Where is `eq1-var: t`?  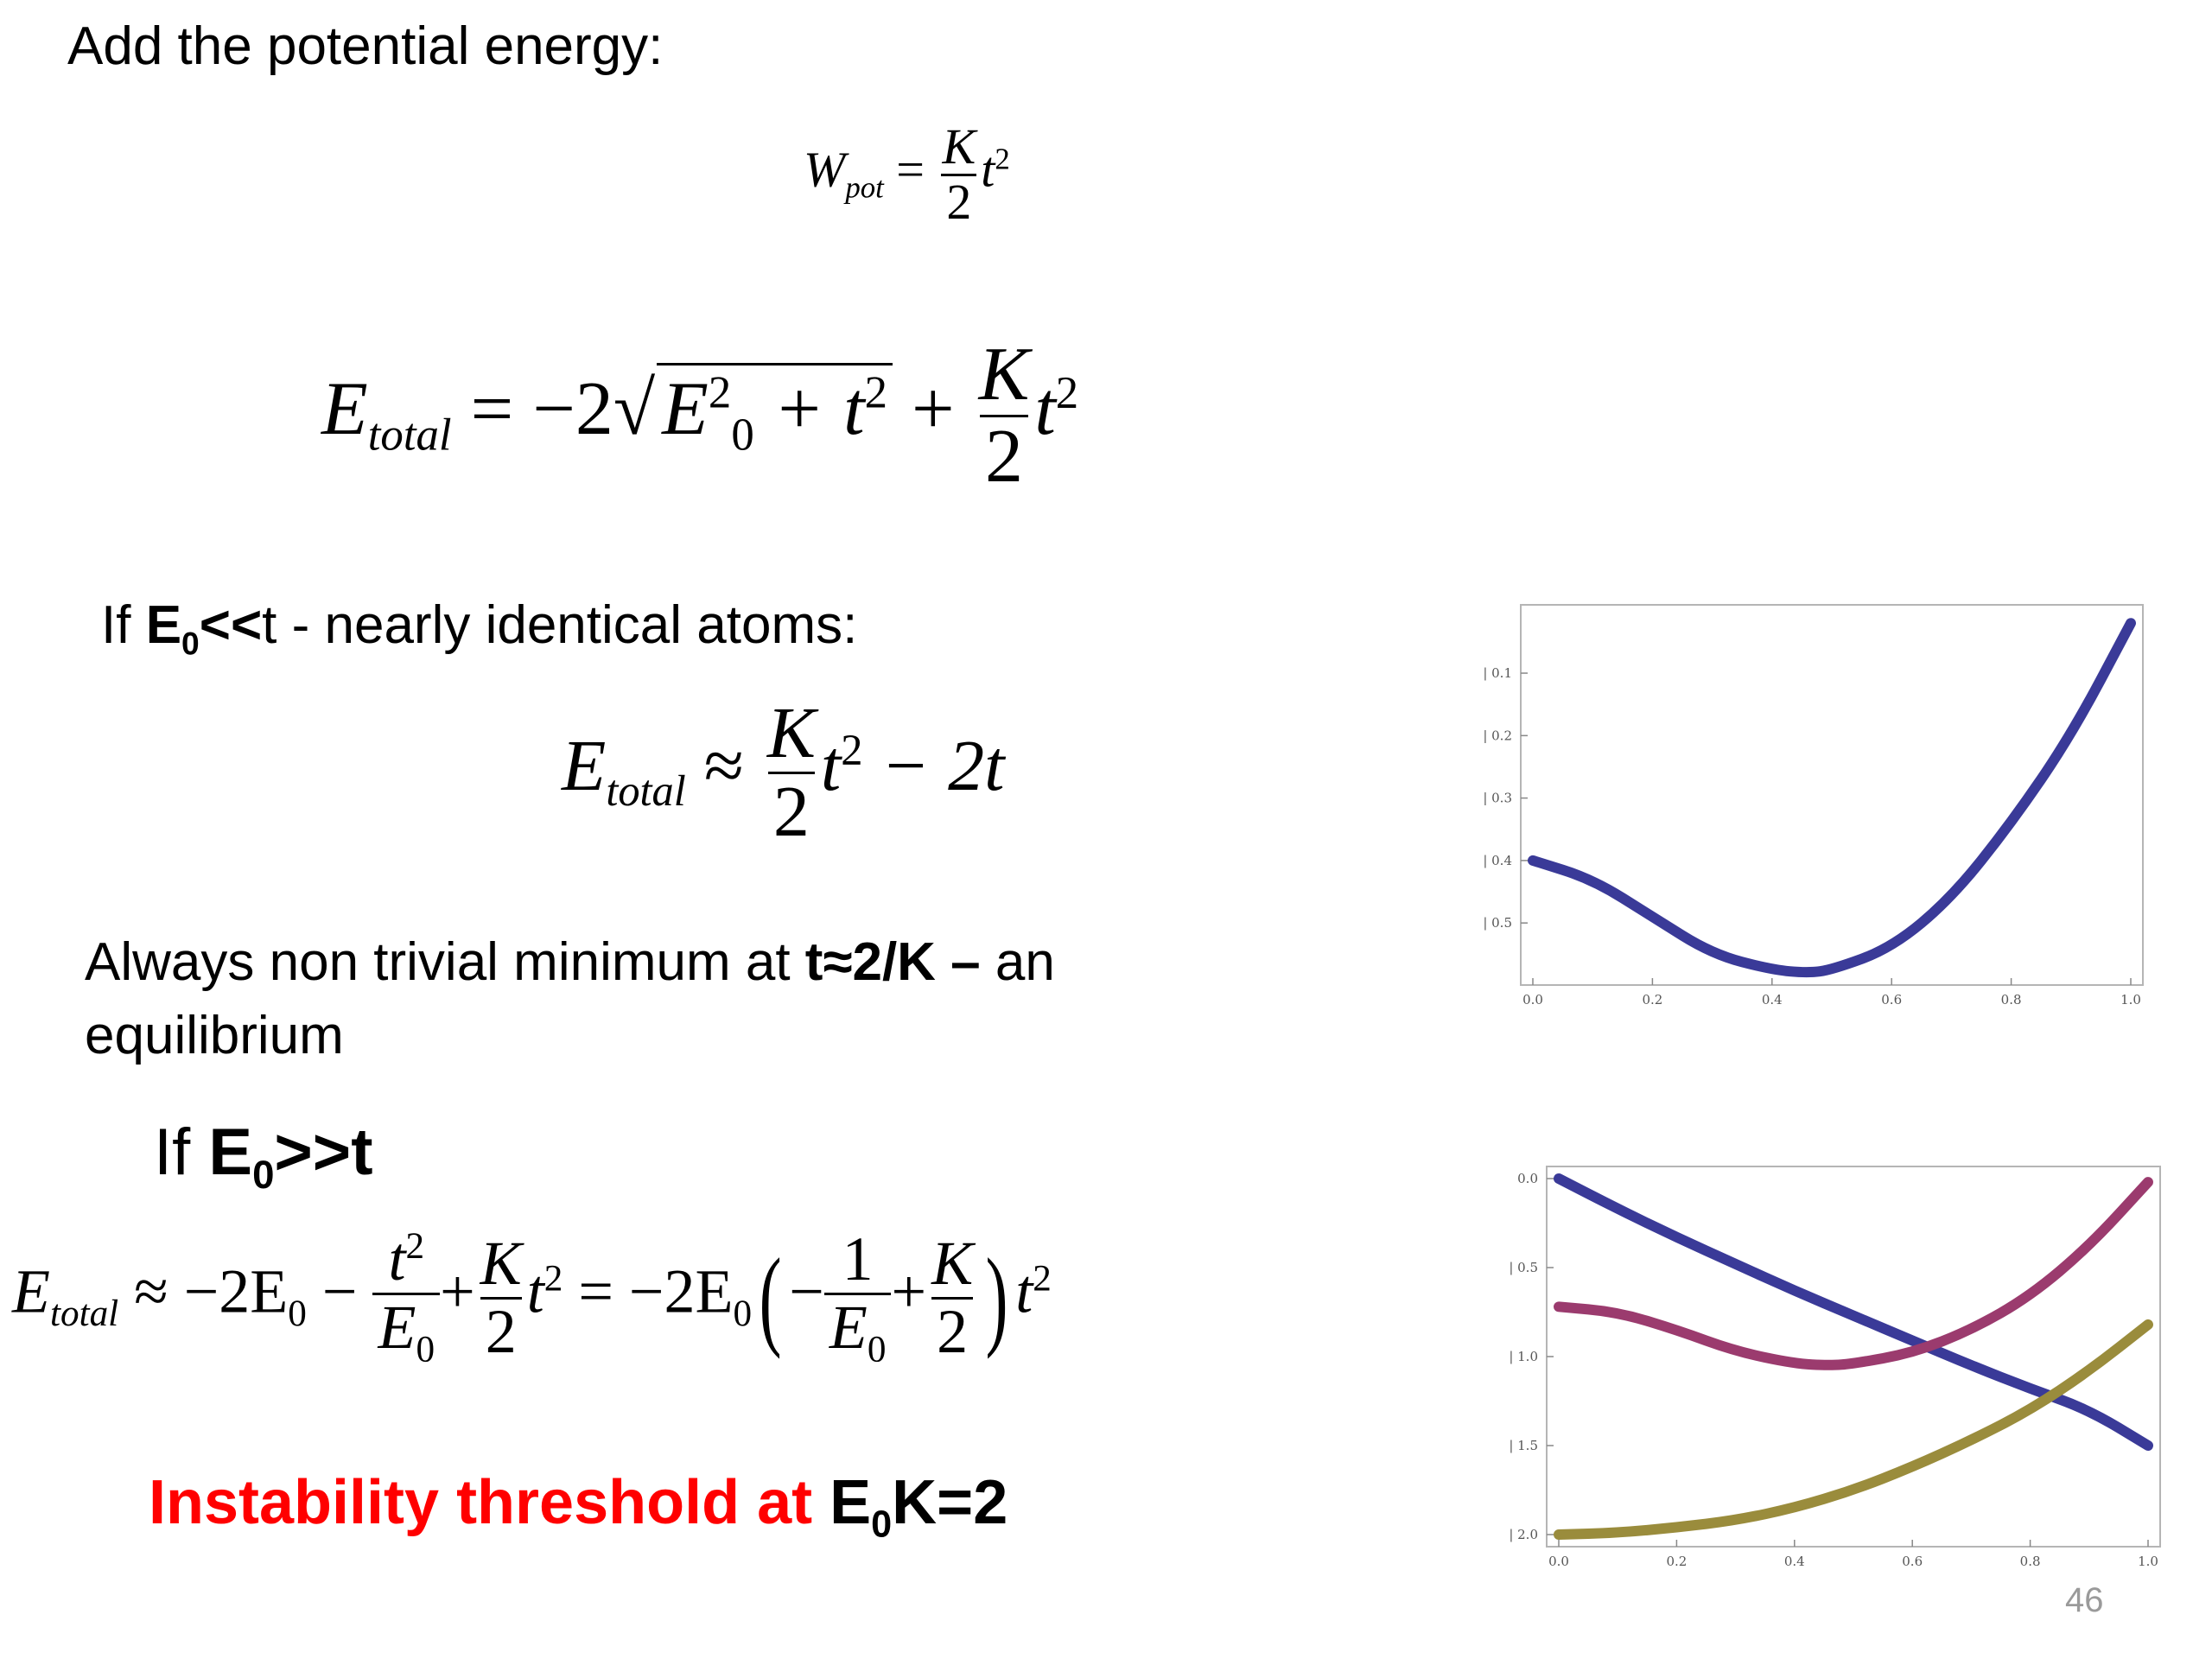 eq1-var: t is located at coordinates (988, 169).